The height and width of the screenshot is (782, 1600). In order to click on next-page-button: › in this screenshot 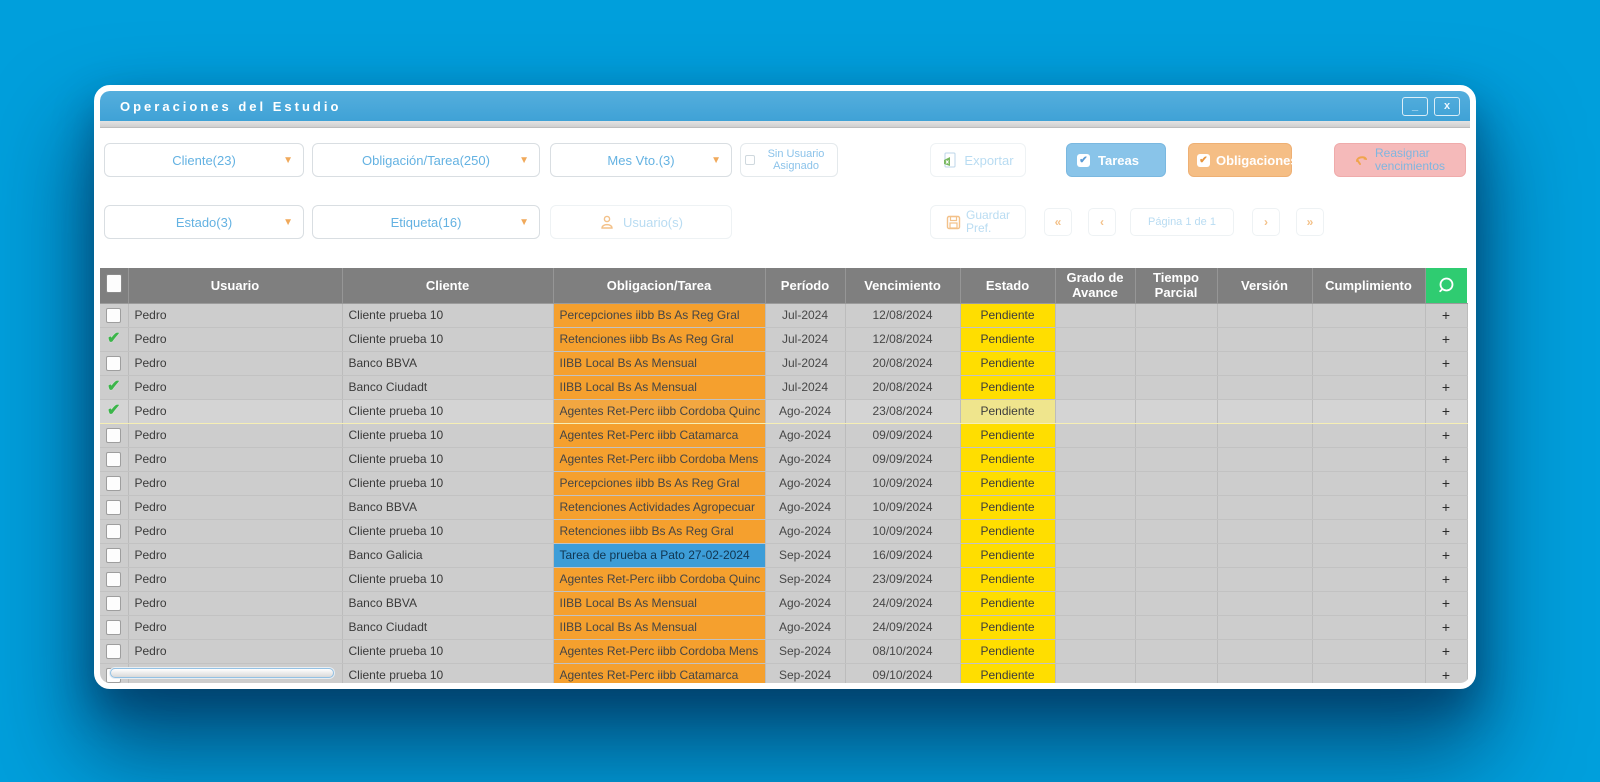, I will do `click(1266, 222)`.